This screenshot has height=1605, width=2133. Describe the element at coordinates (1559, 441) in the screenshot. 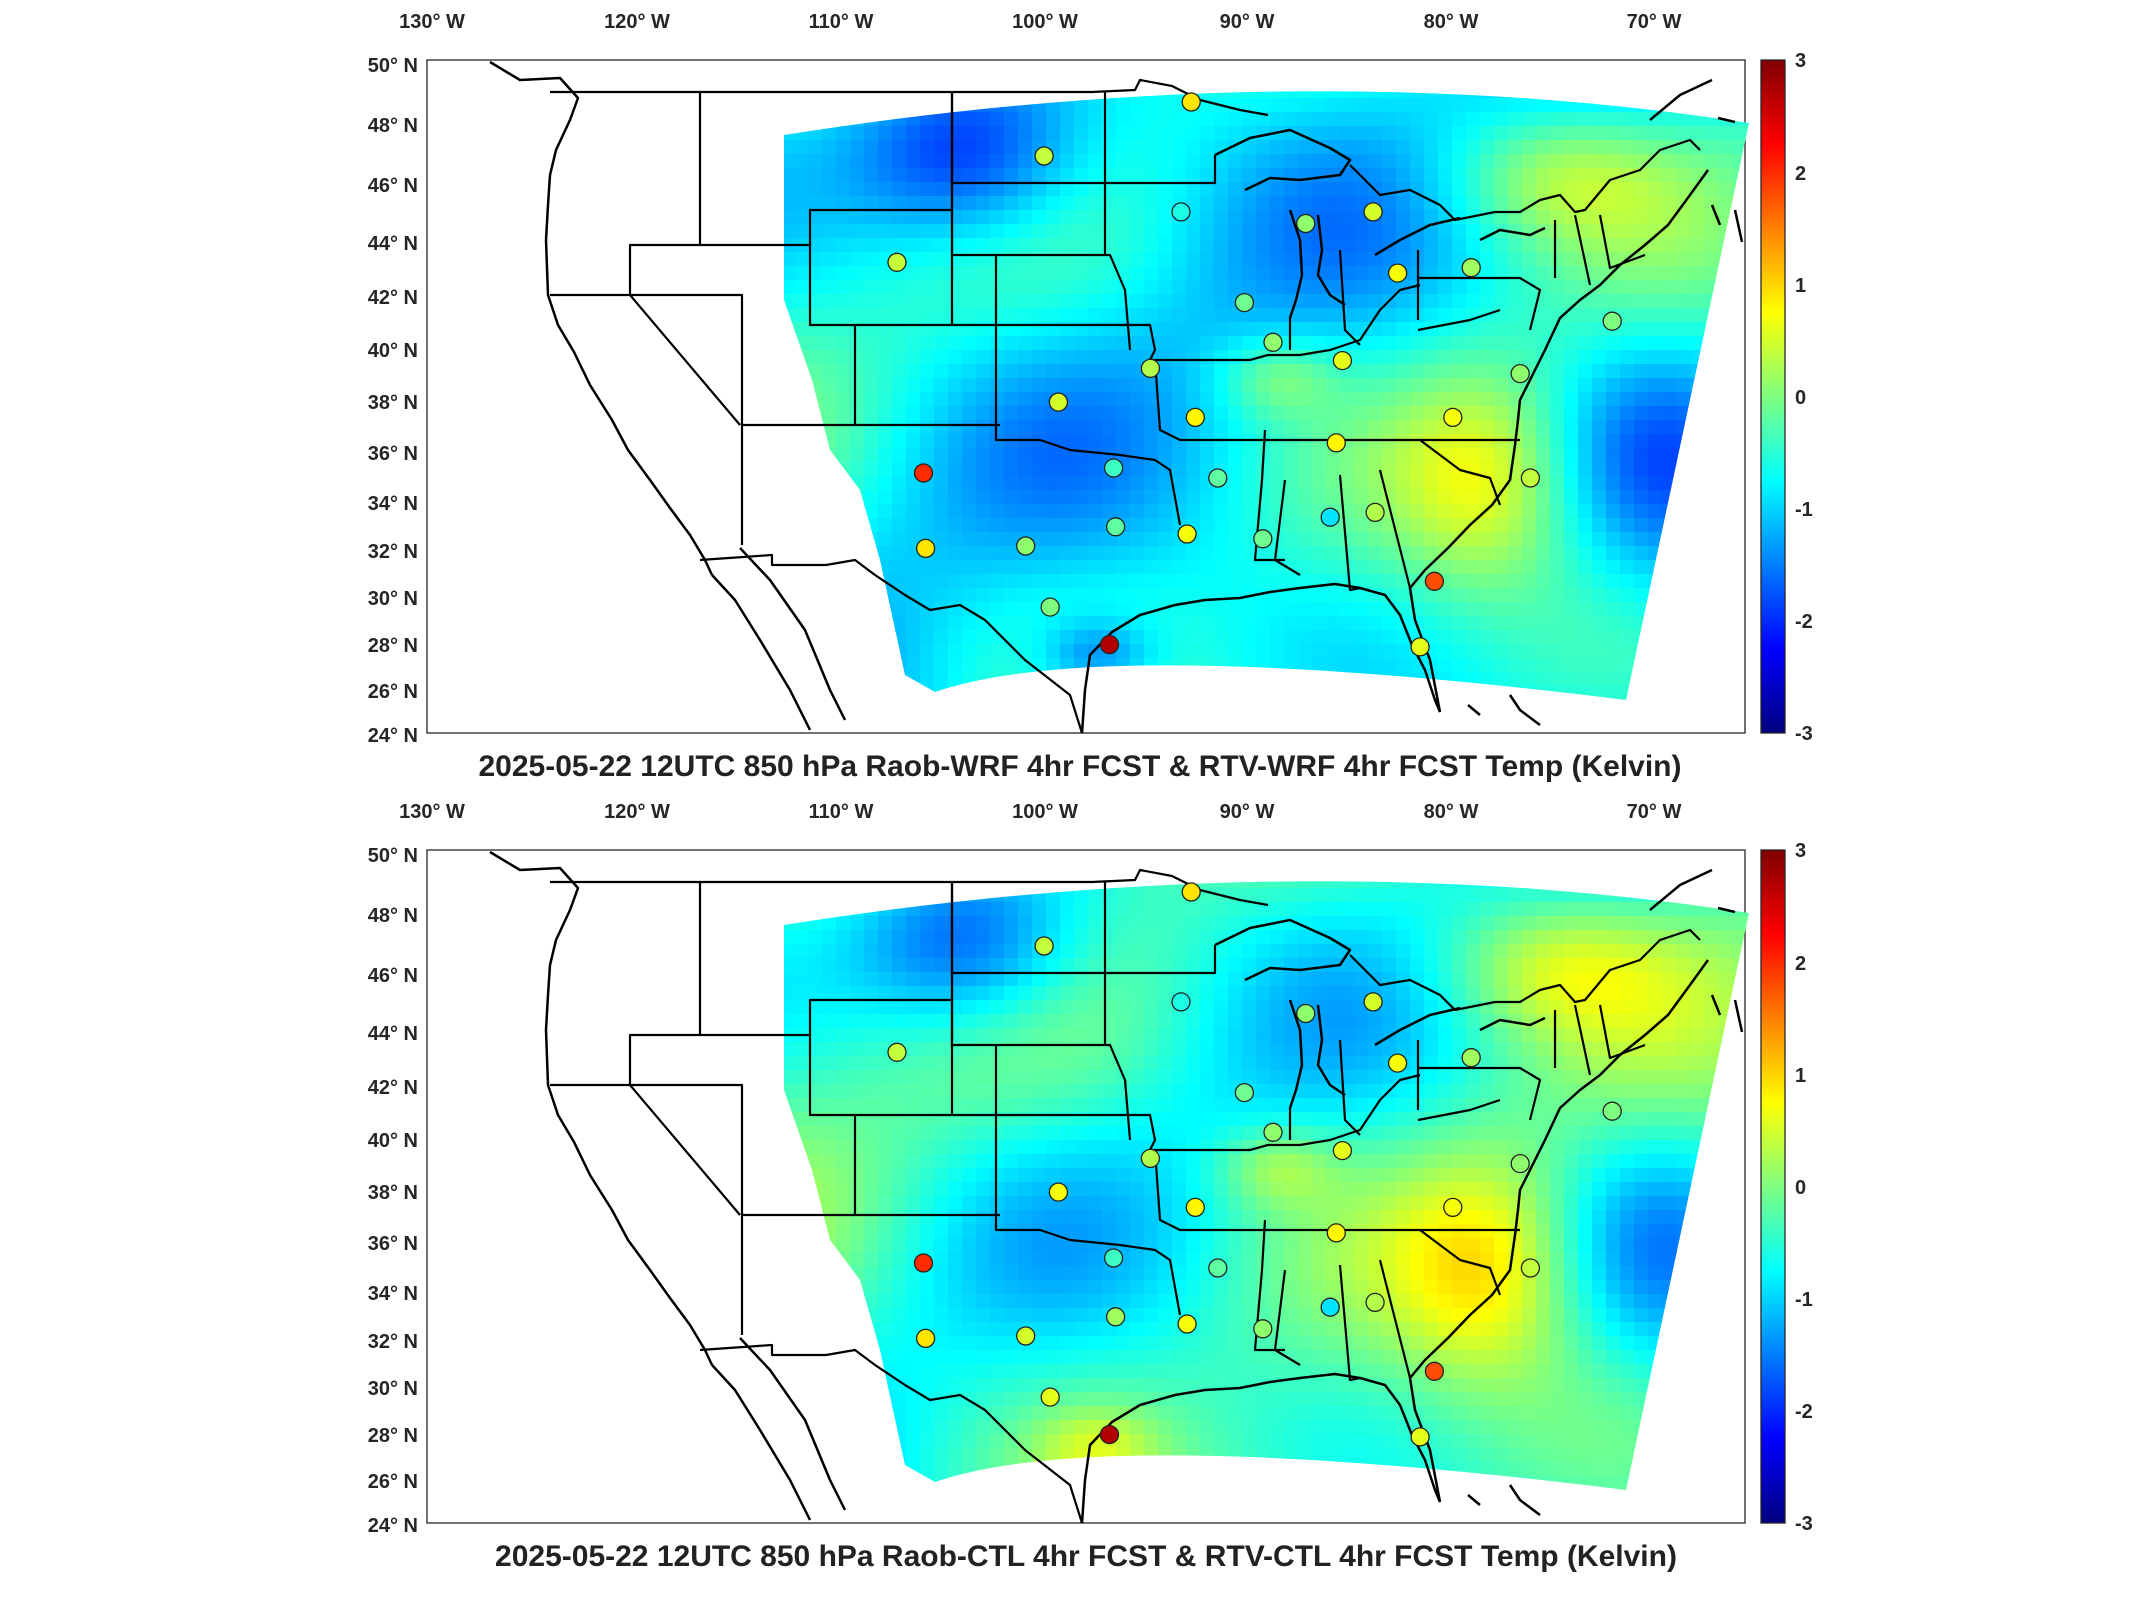

I see `atlantic-coast` at that location.